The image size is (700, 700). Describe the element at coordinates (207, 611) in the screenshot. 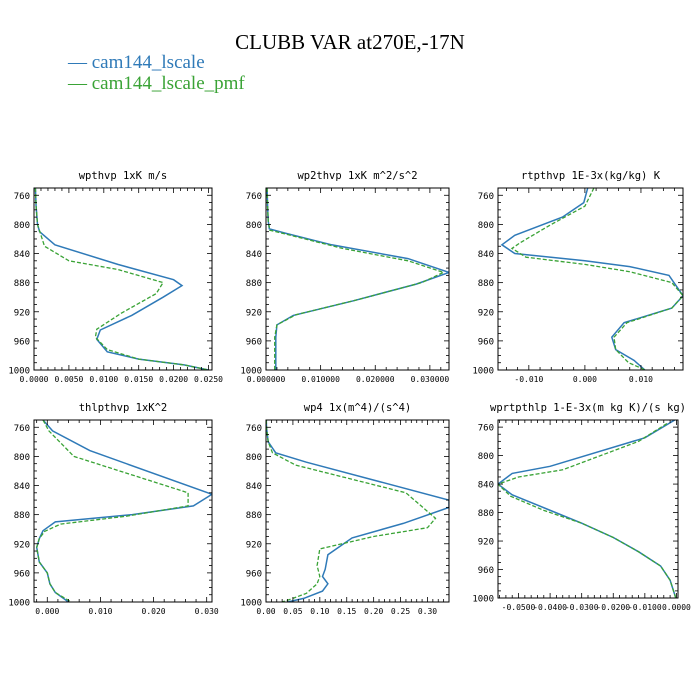

I see `x-tick-label: 0.030` at that location.